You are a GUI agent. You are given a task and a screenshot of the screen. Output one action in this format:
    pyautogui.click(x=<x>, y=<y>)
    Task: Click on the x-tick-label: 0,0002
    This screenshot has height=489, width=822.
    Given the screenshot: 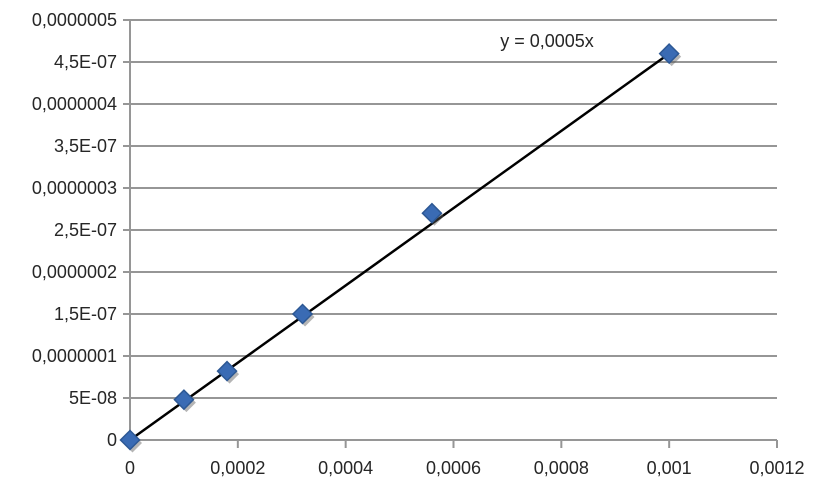 What is the action you would take?
    pyautogui.click(x=237, y=468)
    